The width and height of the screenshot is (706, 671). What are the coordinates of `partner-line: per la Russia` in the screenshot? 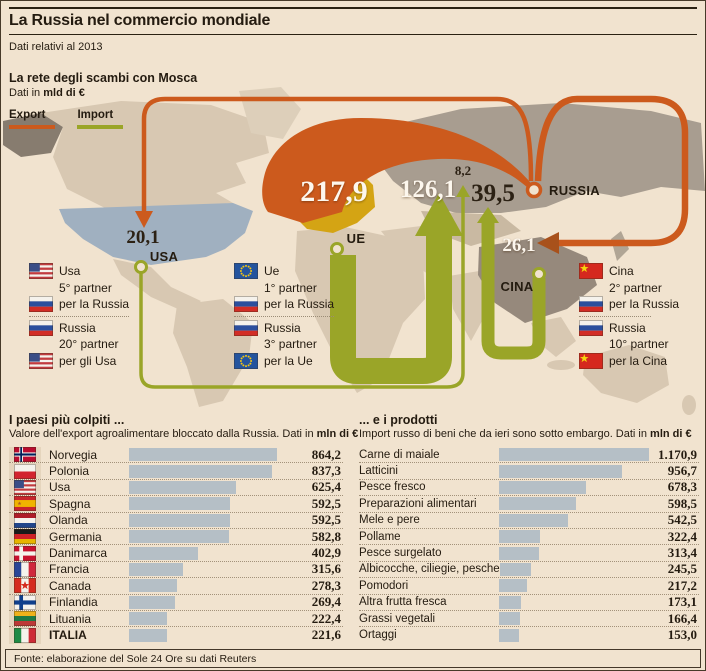 It's located at (642, 304).